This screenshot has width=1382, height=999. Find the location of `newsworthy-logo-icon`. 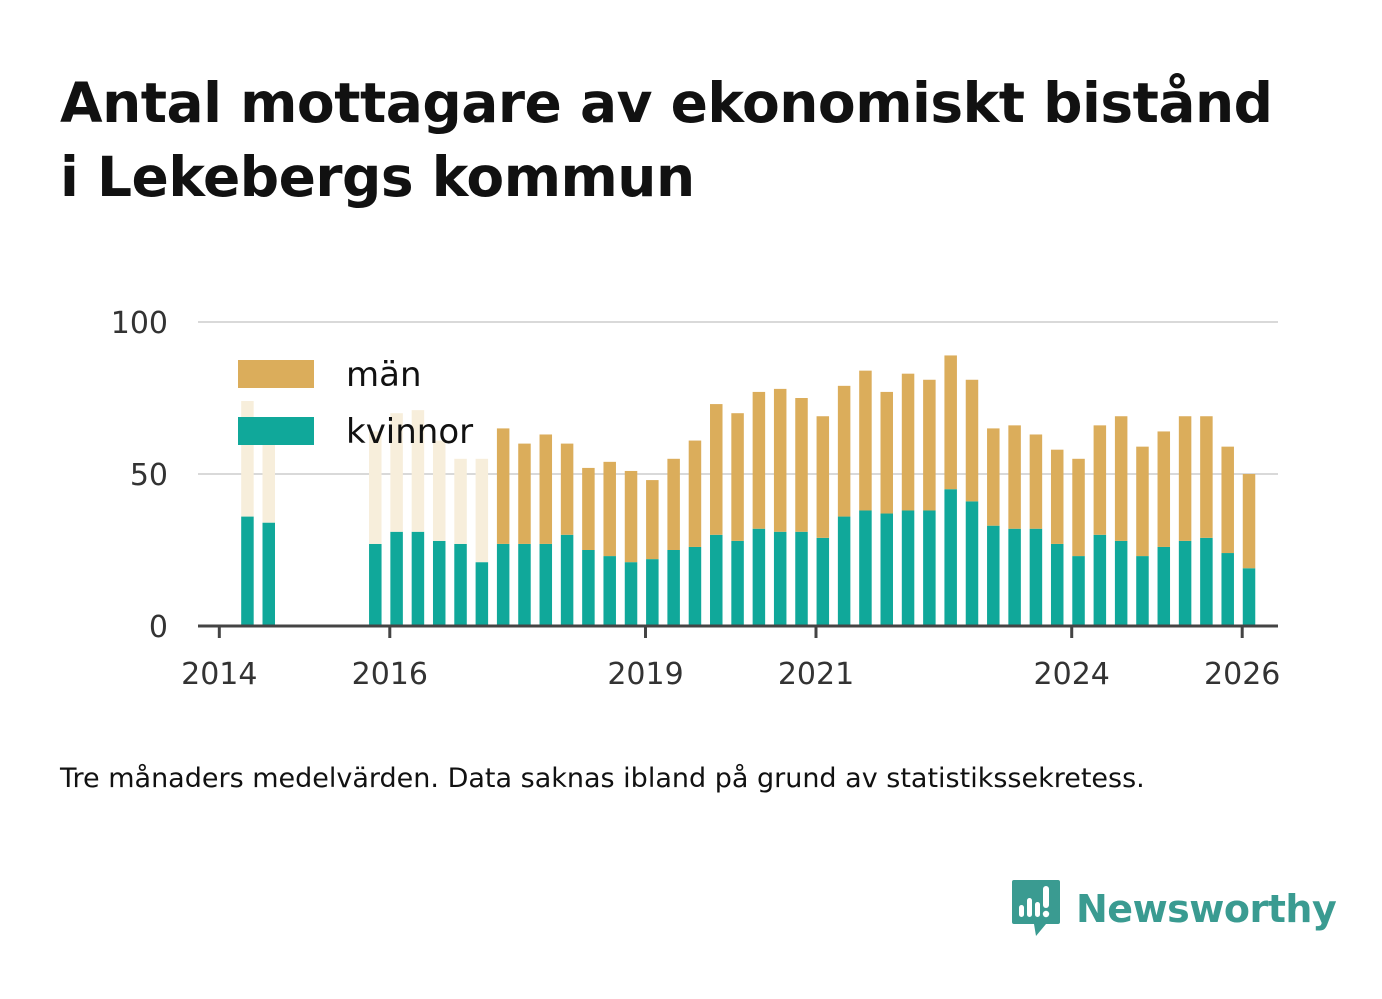

newsworthy-logo-icon is located at coordinates (1036, 908).